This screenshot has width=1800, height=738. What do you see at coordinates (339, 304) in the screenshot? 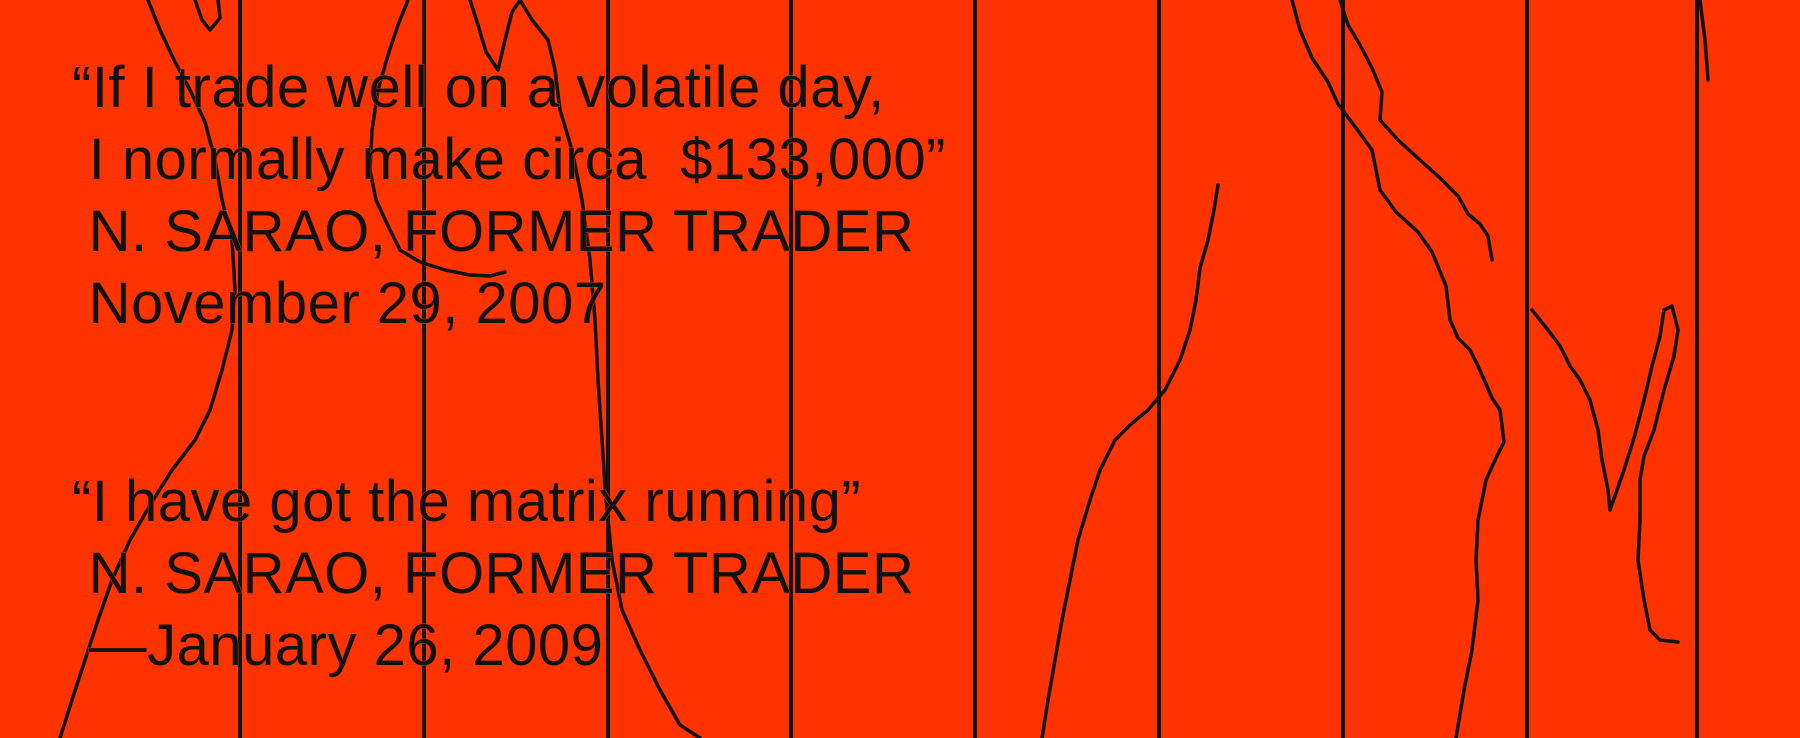
I see `quote-date: November 29, 2007` at bounding box center [339, 304].